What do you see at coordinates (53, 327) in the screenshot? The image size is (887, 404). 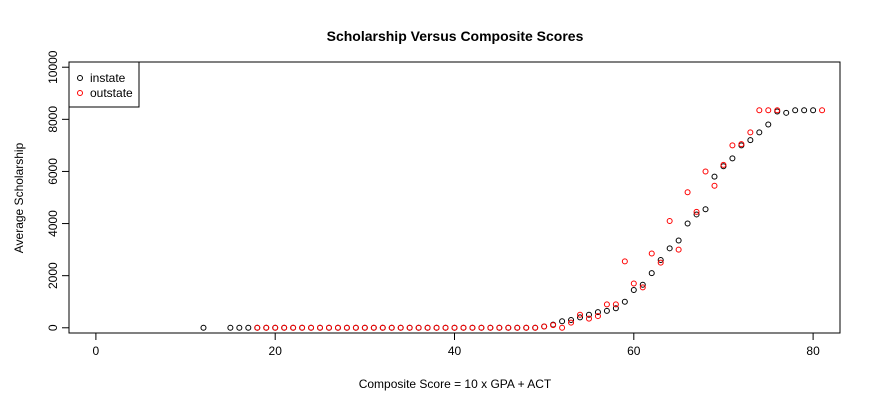 I see `y-tick-label: 0` at bounding box center [53, 327].